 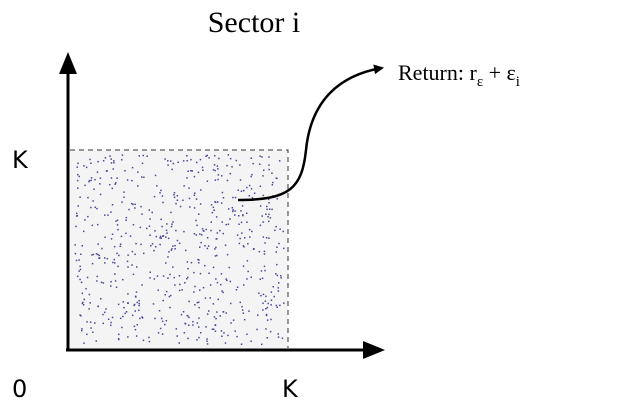 What do you see at coordinates (499, 72) in the screenshot?
I see `return-middle: + ε` at bounding box center [499, 72].